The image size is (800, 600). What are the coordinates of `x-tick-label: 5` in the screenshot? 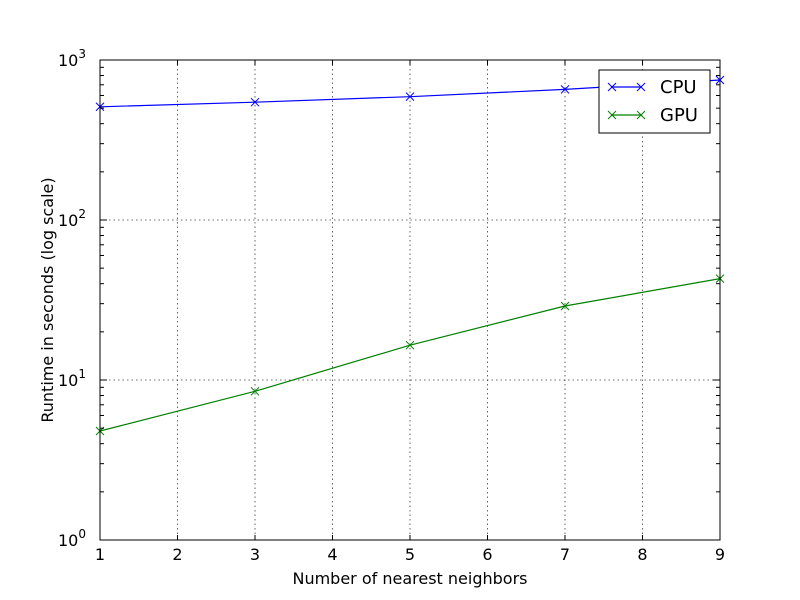 It's located at (410, 554).